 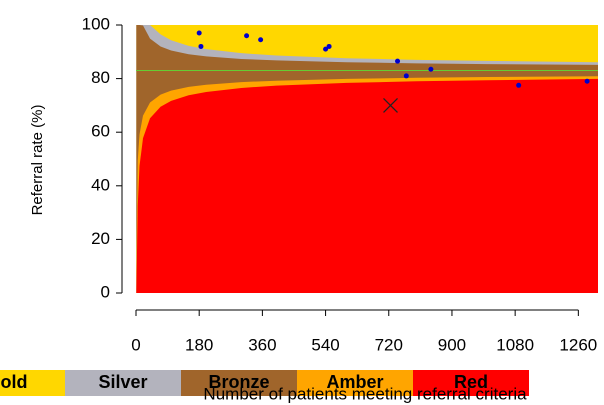 I want to click on legend-label: Bronze, so click(x=238, y=382).